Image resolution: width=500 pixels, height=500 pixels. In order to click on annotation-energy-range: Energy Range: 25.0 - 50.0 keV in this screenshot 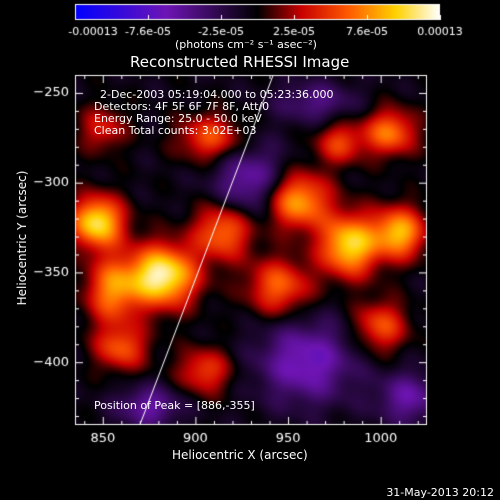, I will do `click(178, 118)`.